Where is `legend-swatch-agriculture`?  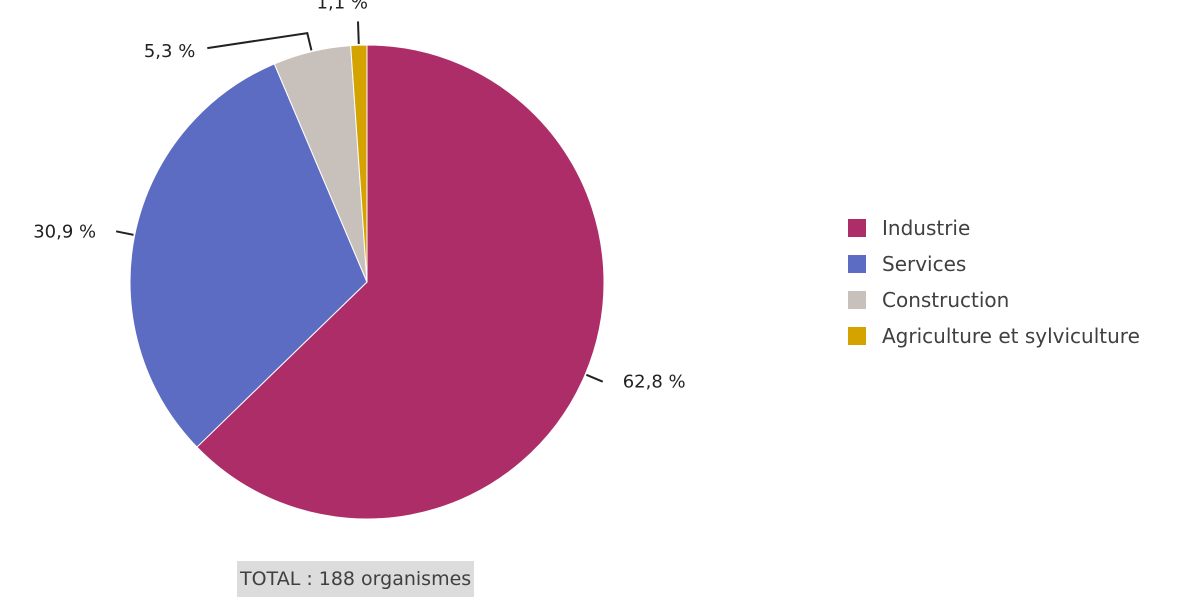 legend-swatch-agriculture is located at coordinates (857, 336).